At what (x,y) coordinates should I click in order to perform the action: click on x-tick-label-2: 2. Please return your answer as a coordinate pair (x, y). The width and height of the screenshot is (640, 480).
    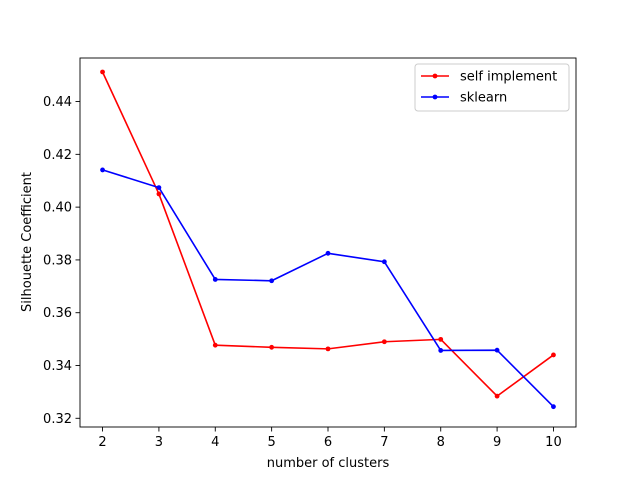
    Looking at the image, I should click on (102, 442).